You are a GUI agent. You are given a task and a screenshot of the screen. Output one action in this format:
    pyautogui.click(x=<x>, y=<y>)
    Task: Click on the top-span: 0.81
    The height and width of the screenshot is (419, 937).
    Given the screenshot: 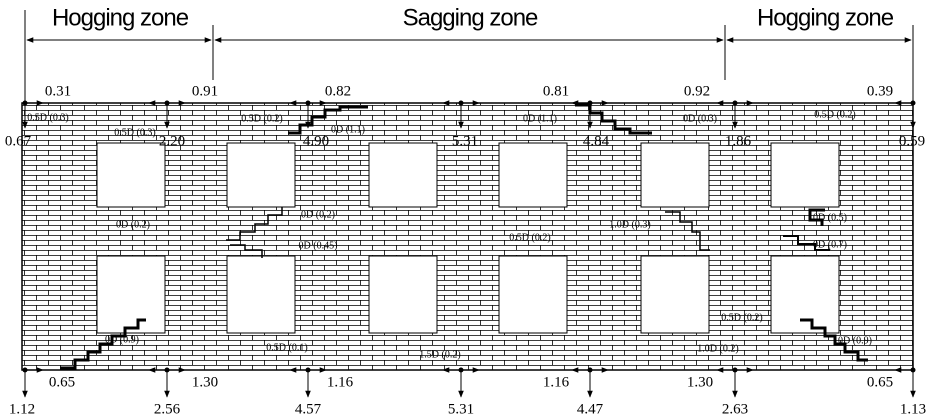 What is the action you would take?
    pyautogui.click(x=556, y=91)
    